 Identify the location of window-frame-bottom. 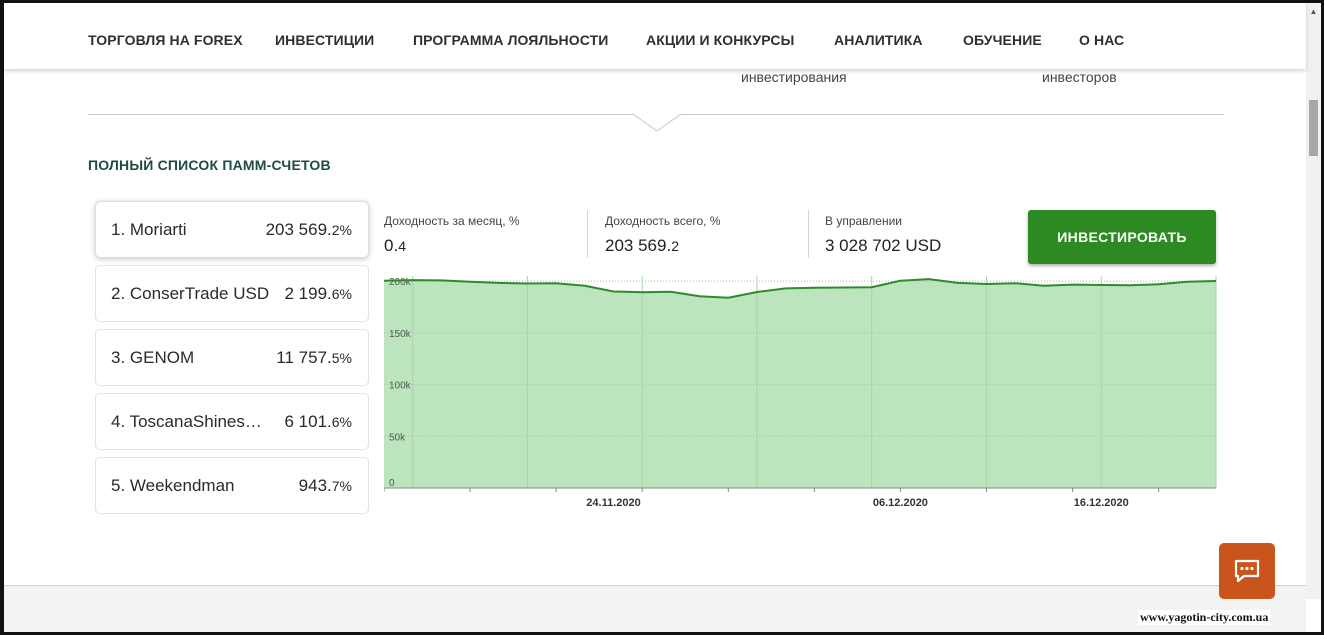
(662, 633).